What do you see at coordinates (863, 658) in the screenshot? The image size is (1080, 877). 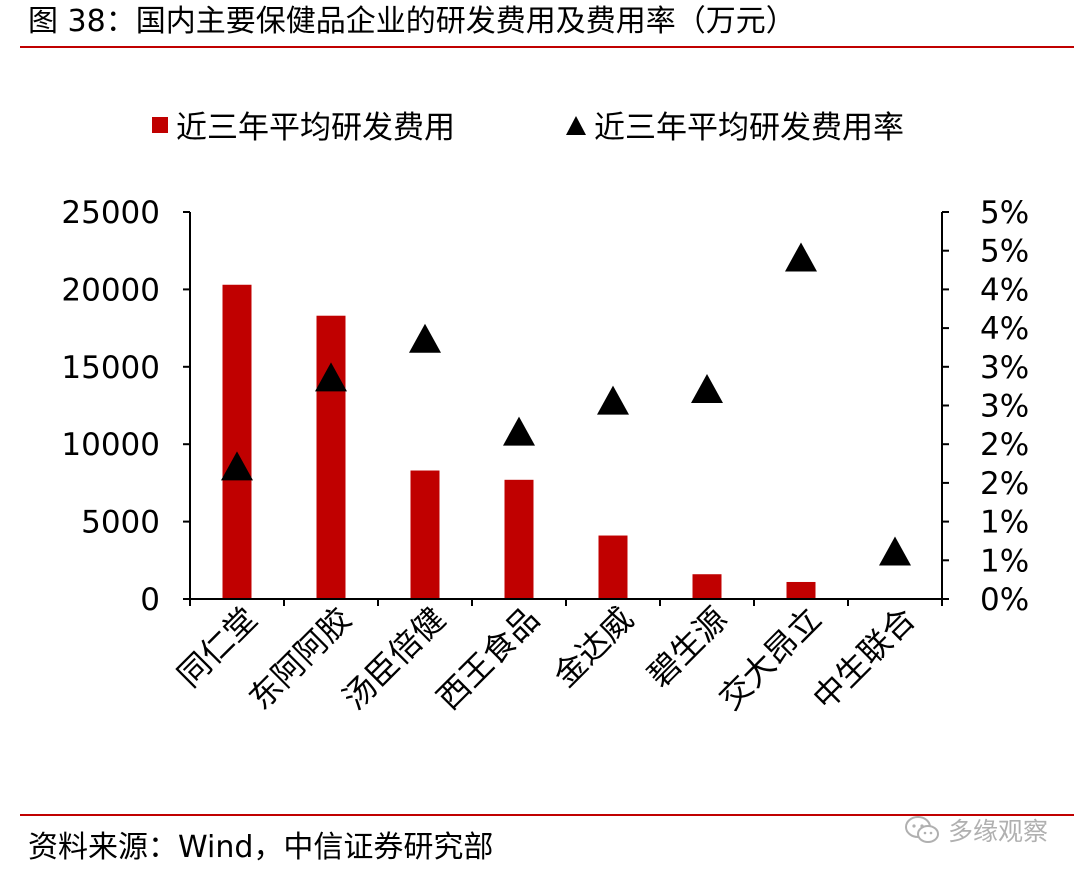 I see `x-category-label: 中生联合` at bounding box center [863, 658].